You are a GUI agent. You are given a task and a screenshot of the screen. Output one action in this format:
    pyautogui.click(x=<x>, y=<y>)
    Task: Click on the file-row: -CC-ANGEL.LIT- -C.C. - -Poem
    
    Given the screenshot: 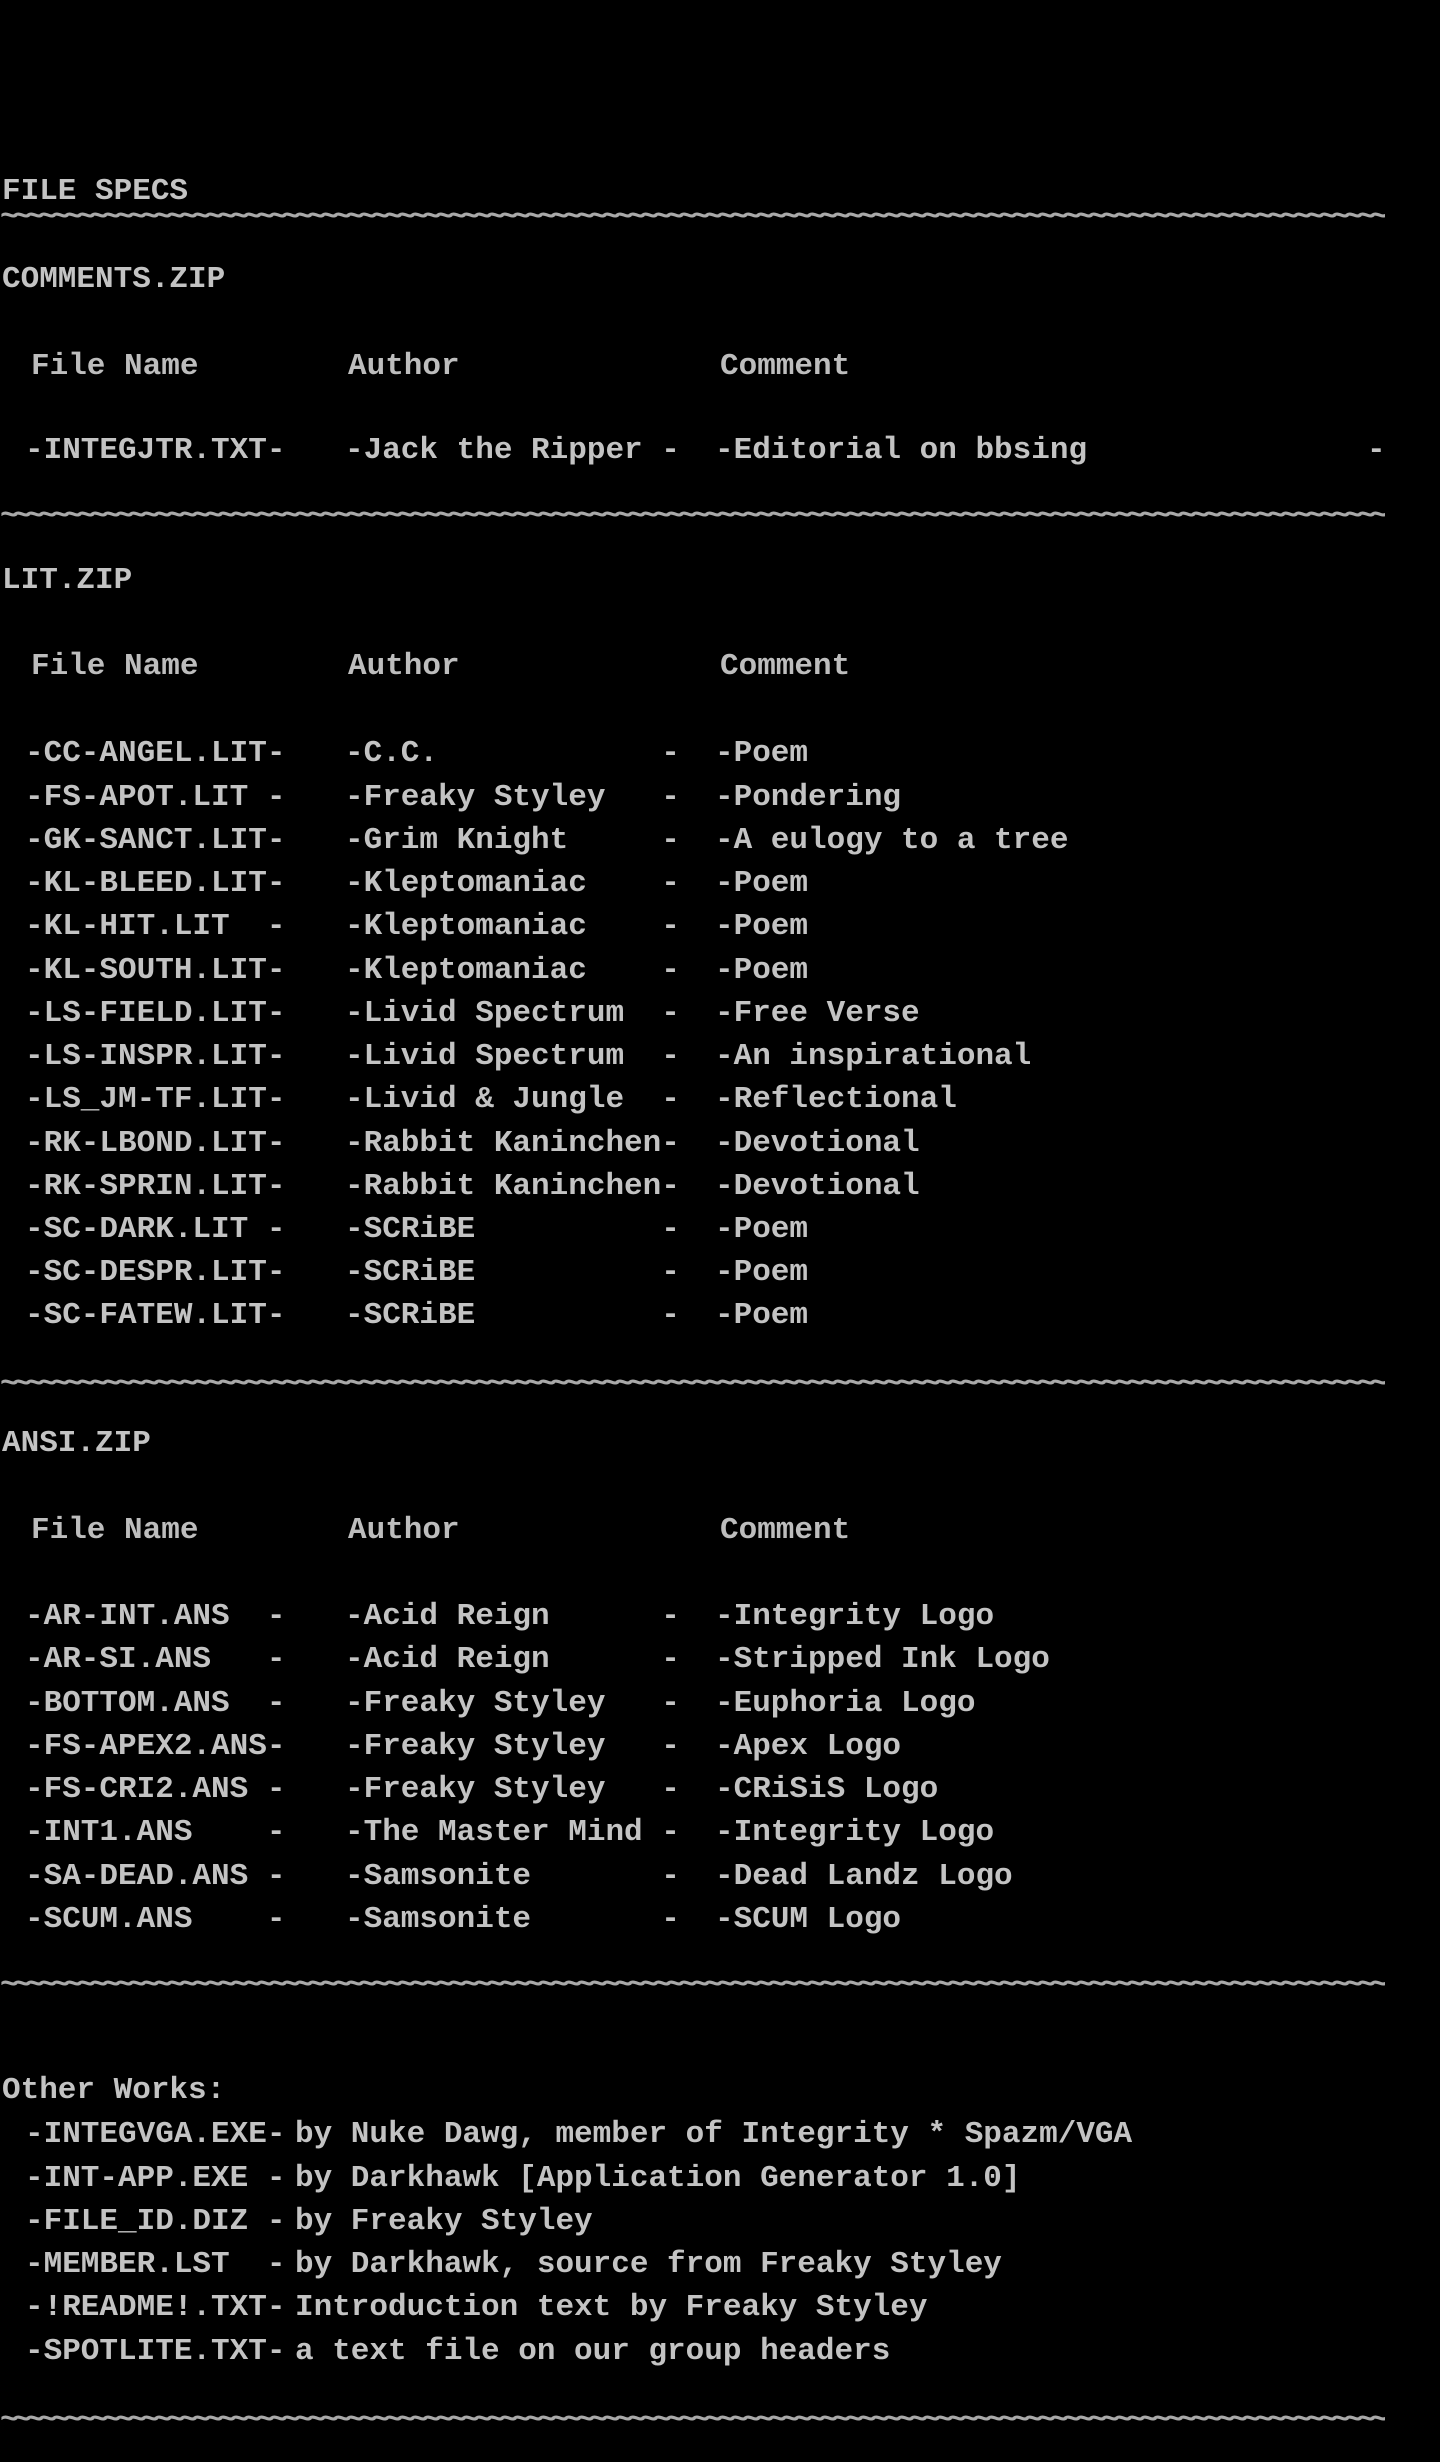 What is the action you would take?
    pyautogui.click(x=720, y=753)
    